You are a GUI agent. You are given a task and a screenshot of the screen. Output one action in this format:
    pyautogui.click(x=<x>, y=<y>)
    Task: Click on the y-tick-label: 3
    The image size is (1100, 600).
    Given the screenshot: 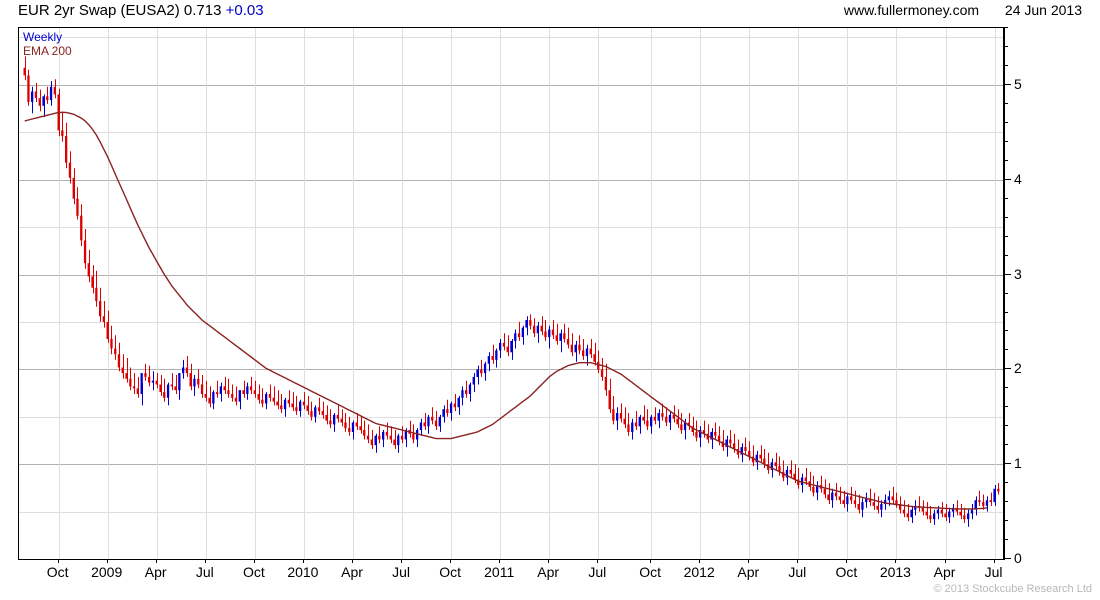 What is the action you would take?
    pyautogui.click(x=1018, y=273)
    